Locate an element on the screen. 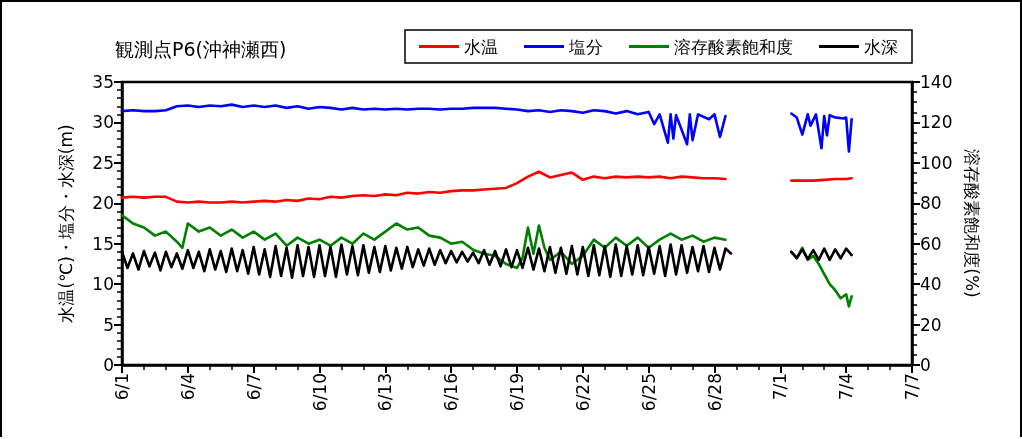 This screenshot has height=439, width=1022. y-tick-label: 5 is located at coordinates (108, 324).